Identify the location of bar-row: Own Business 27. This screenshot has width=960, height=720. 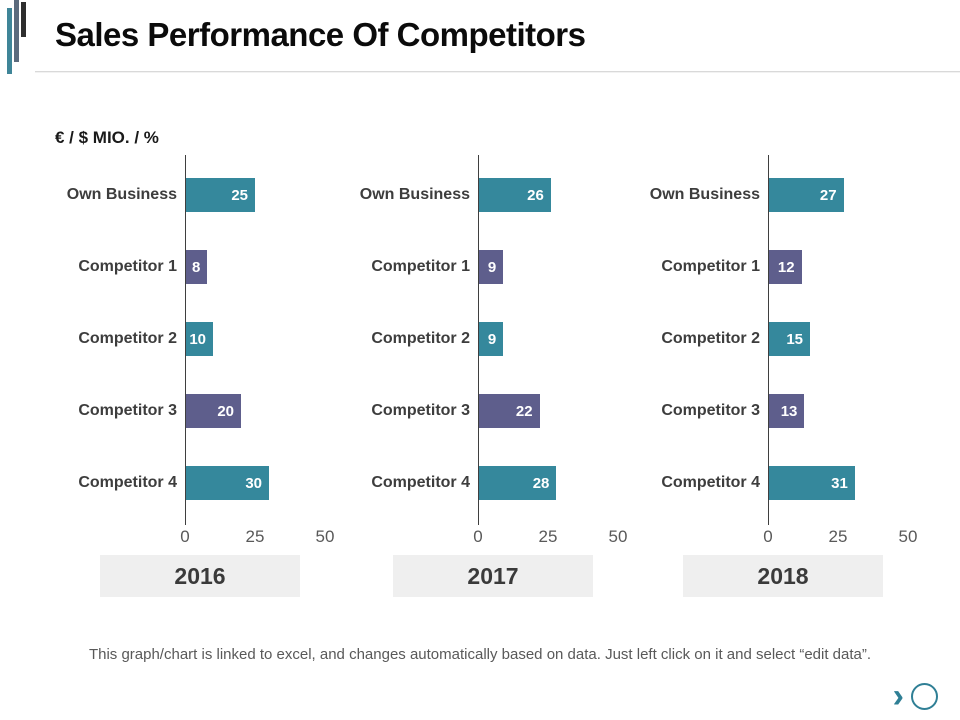
(783, 195).